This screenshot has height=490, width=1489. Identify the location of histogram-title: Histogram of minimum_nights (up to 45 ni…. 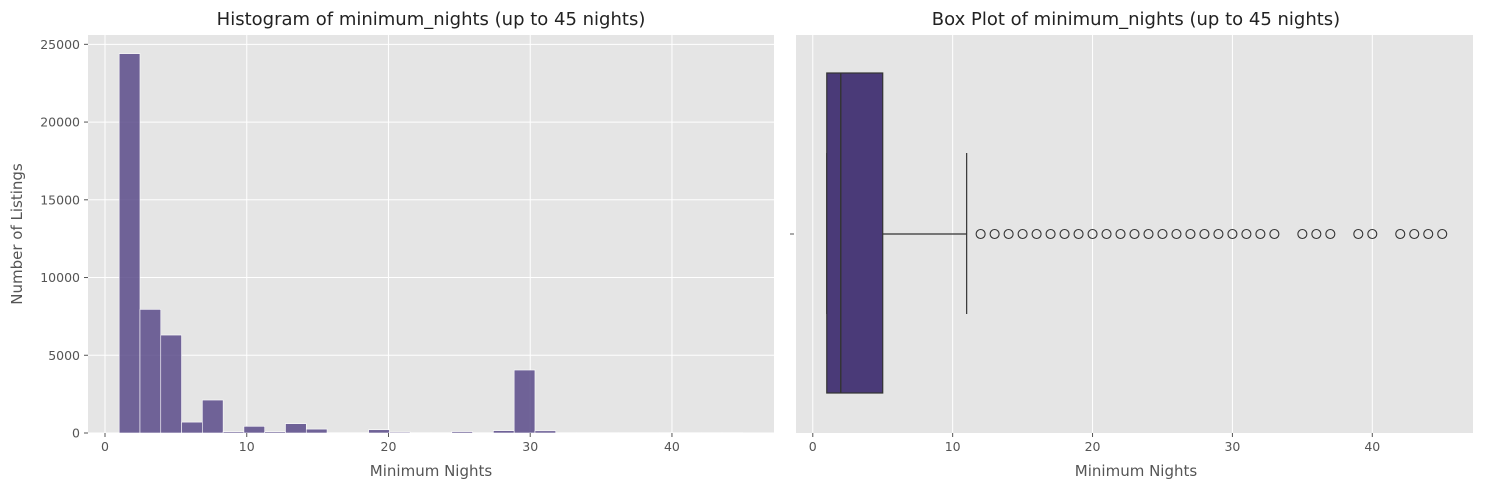
(431, 19).